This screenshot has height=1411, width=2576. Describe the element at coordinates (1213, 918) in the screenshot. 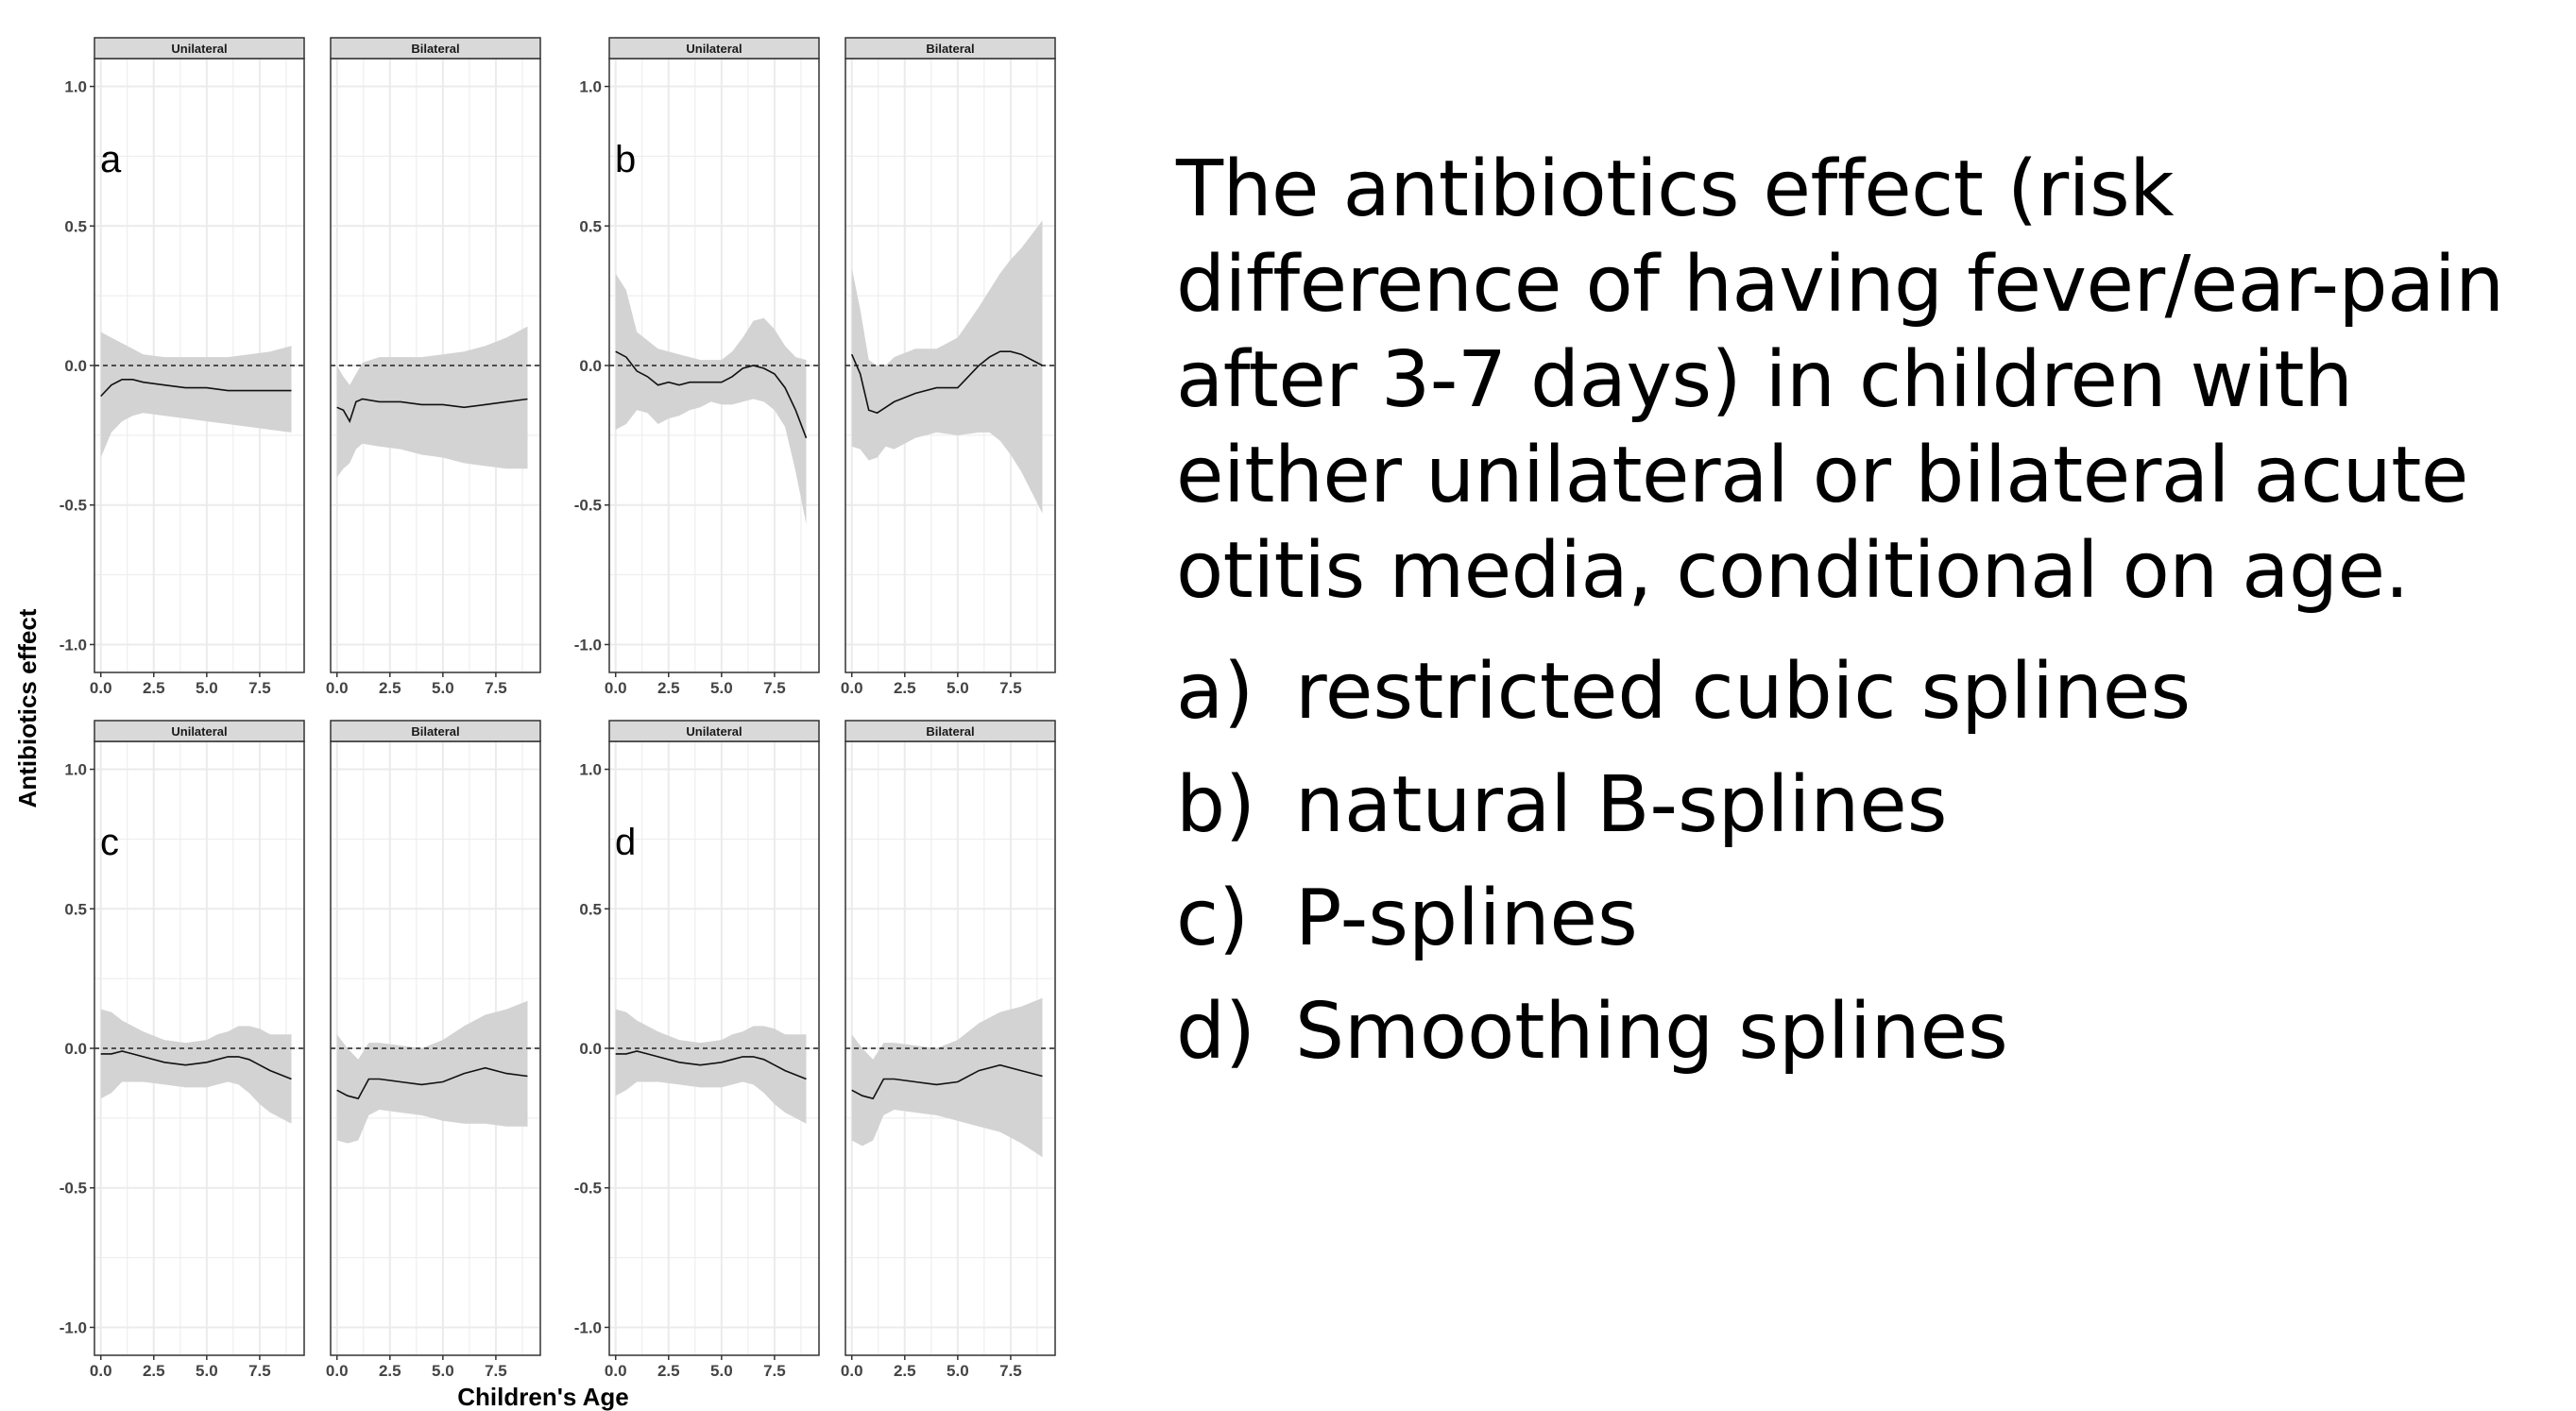

I see `caption-marker: c)` at that location.